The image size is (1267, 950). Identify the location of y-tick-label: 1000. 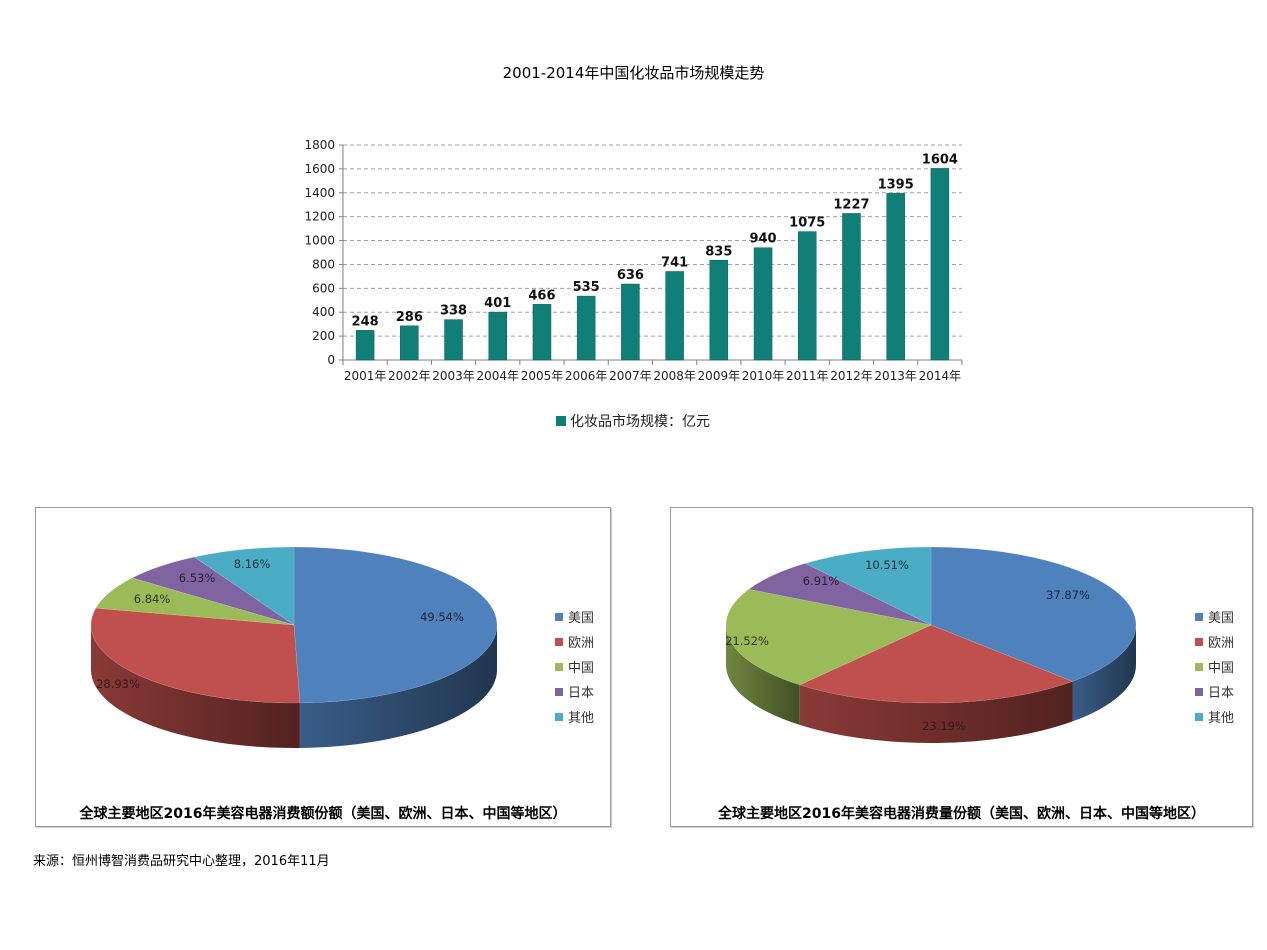
(319, 241).